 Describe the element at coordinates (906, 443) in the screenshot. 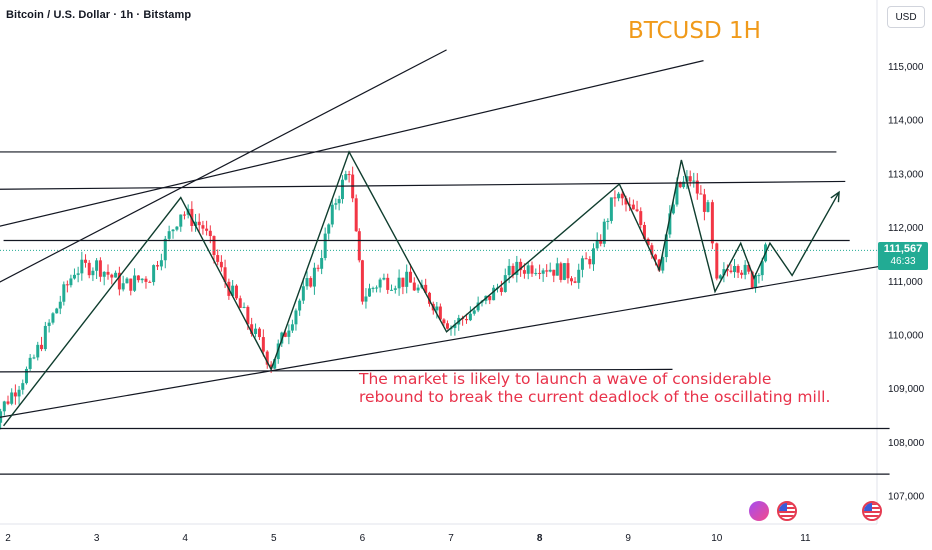

I see `y-tick-label: 108,000` at that location.